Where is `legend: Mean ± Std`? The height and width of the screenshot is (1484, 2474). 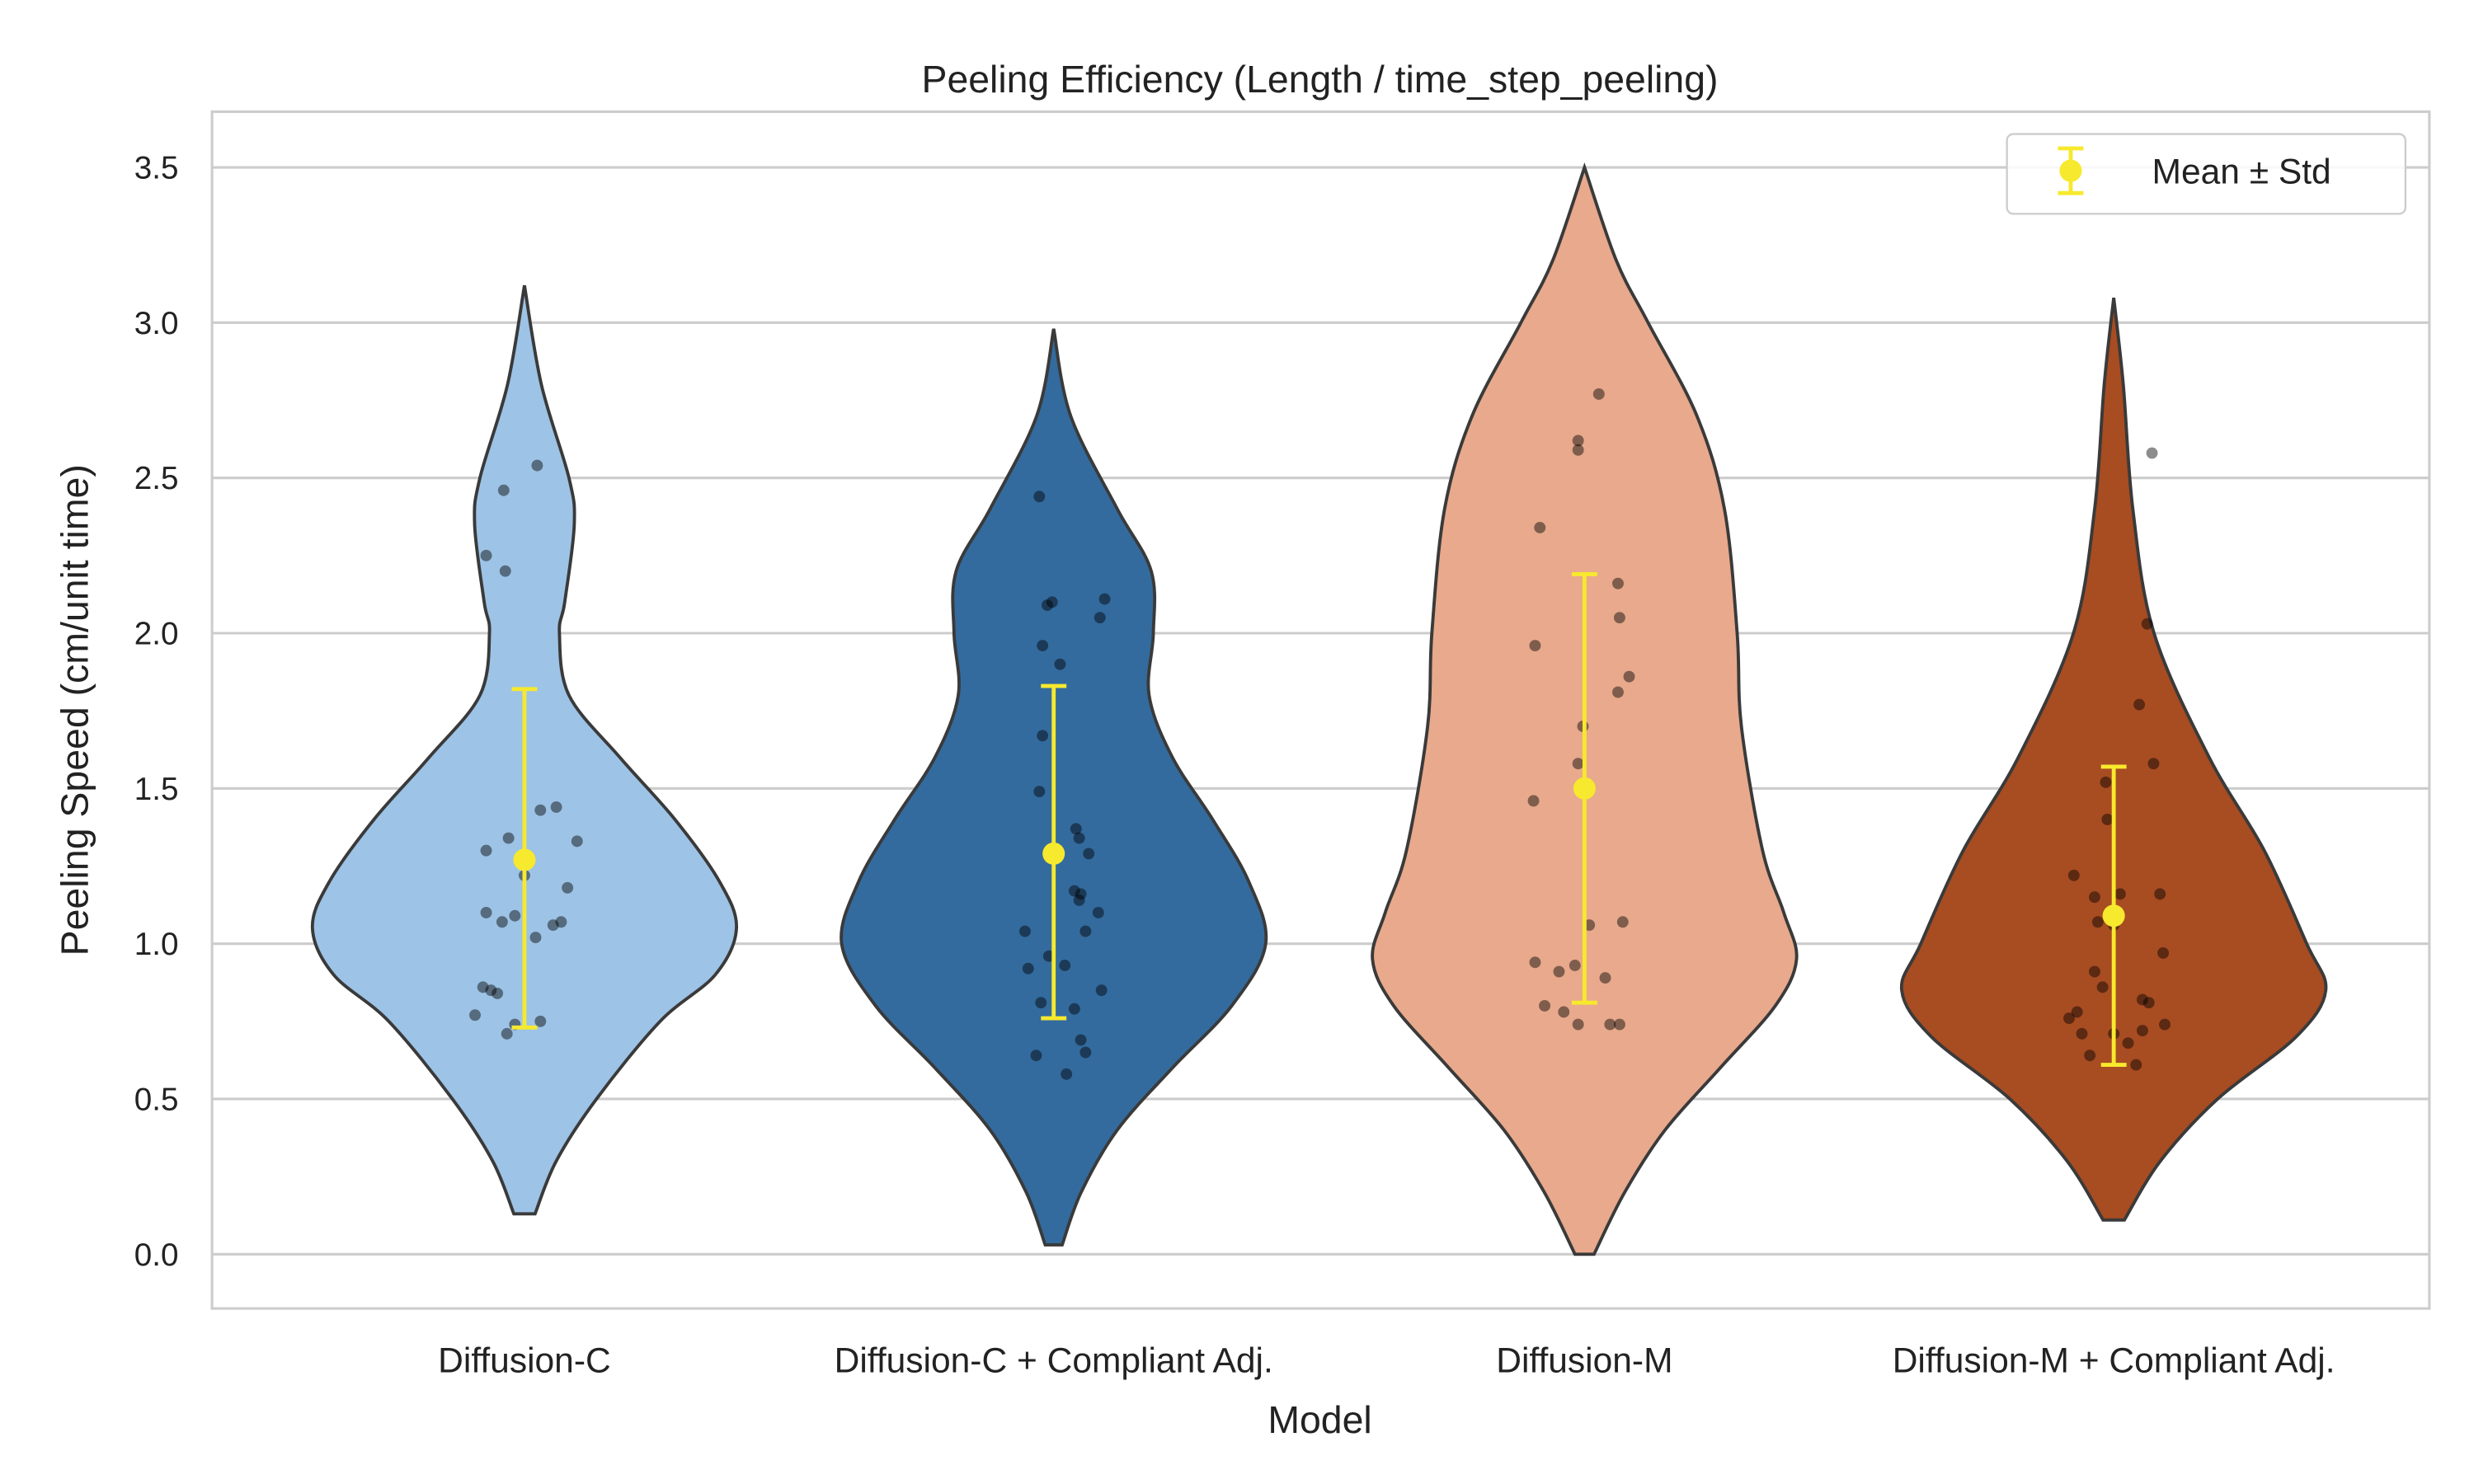 legend: Mean ± Std is located at coordinates (2206, 174).